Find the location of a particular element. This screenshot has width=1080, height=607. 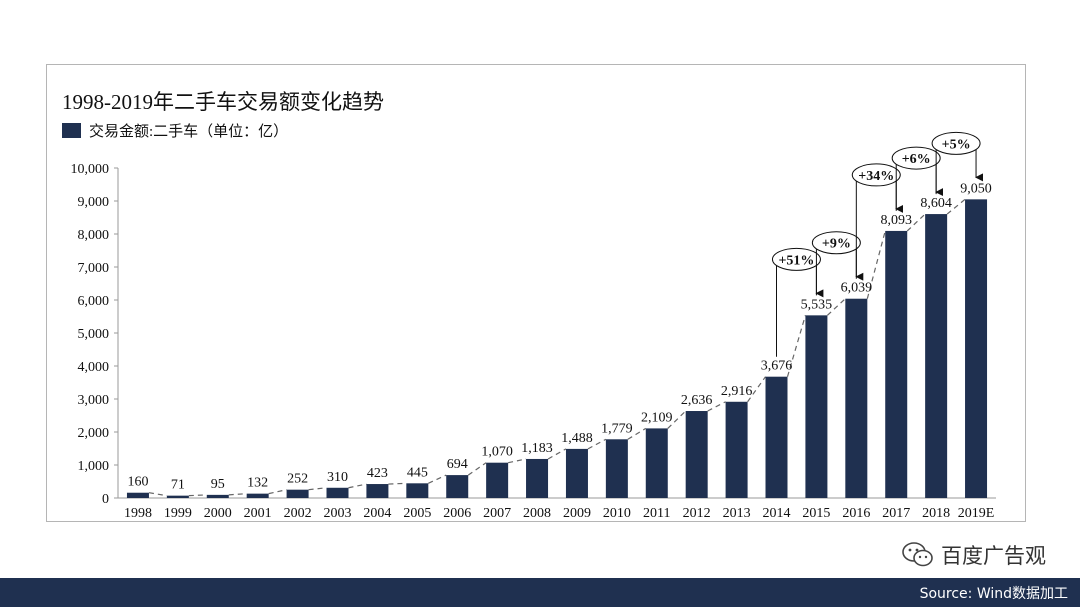

bar-2017 is located at coordinates (896, 364).